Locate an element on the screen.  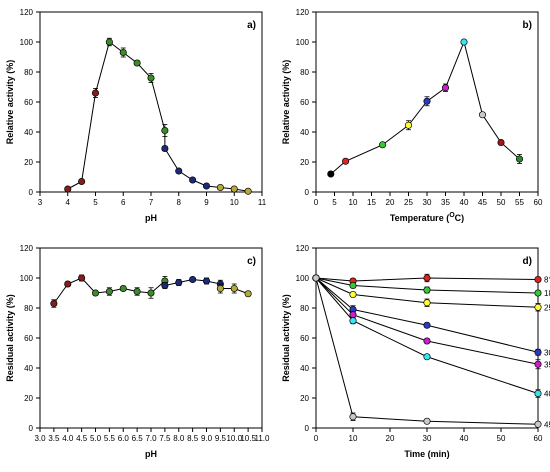
chart-3-ytick-label: 60 is located at coordinates (28, 338).